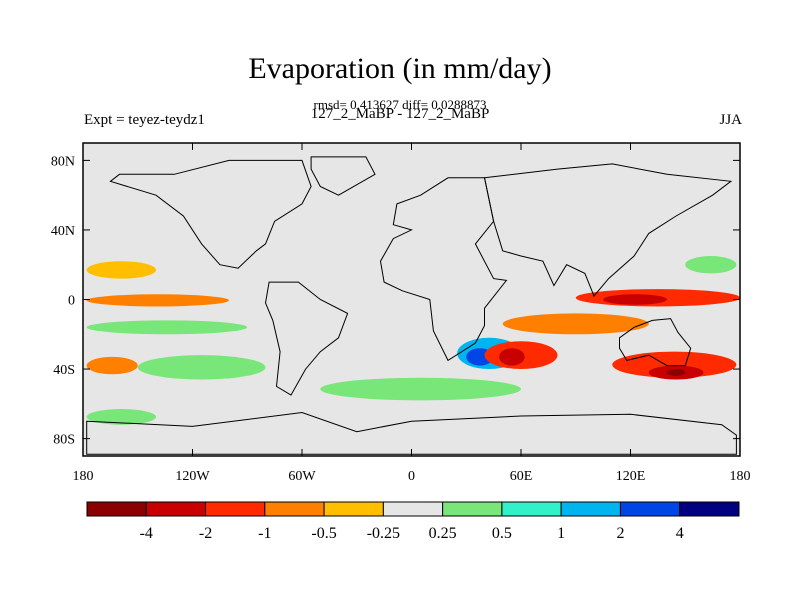 The width and height of the screenshot is (800, 600). What do you see at coordinates (112, 365) in the screenshot?
I see `field-pacific-40s-neg` at bounding box center [112, 365].